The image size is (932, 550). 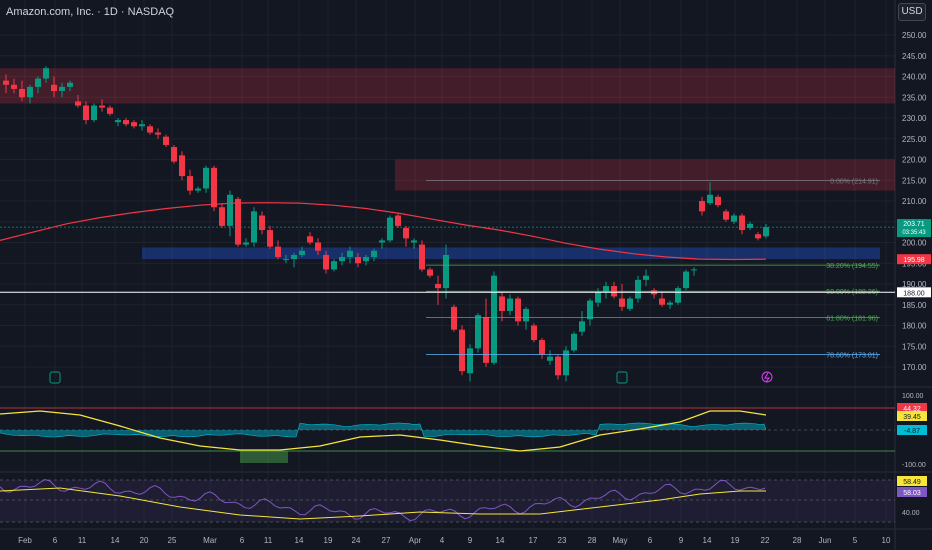 What do you see at coordinates (913, 396) in the screenshot?
I see `osc1-axis-label: 100.00` at bounding box center [913, 396].